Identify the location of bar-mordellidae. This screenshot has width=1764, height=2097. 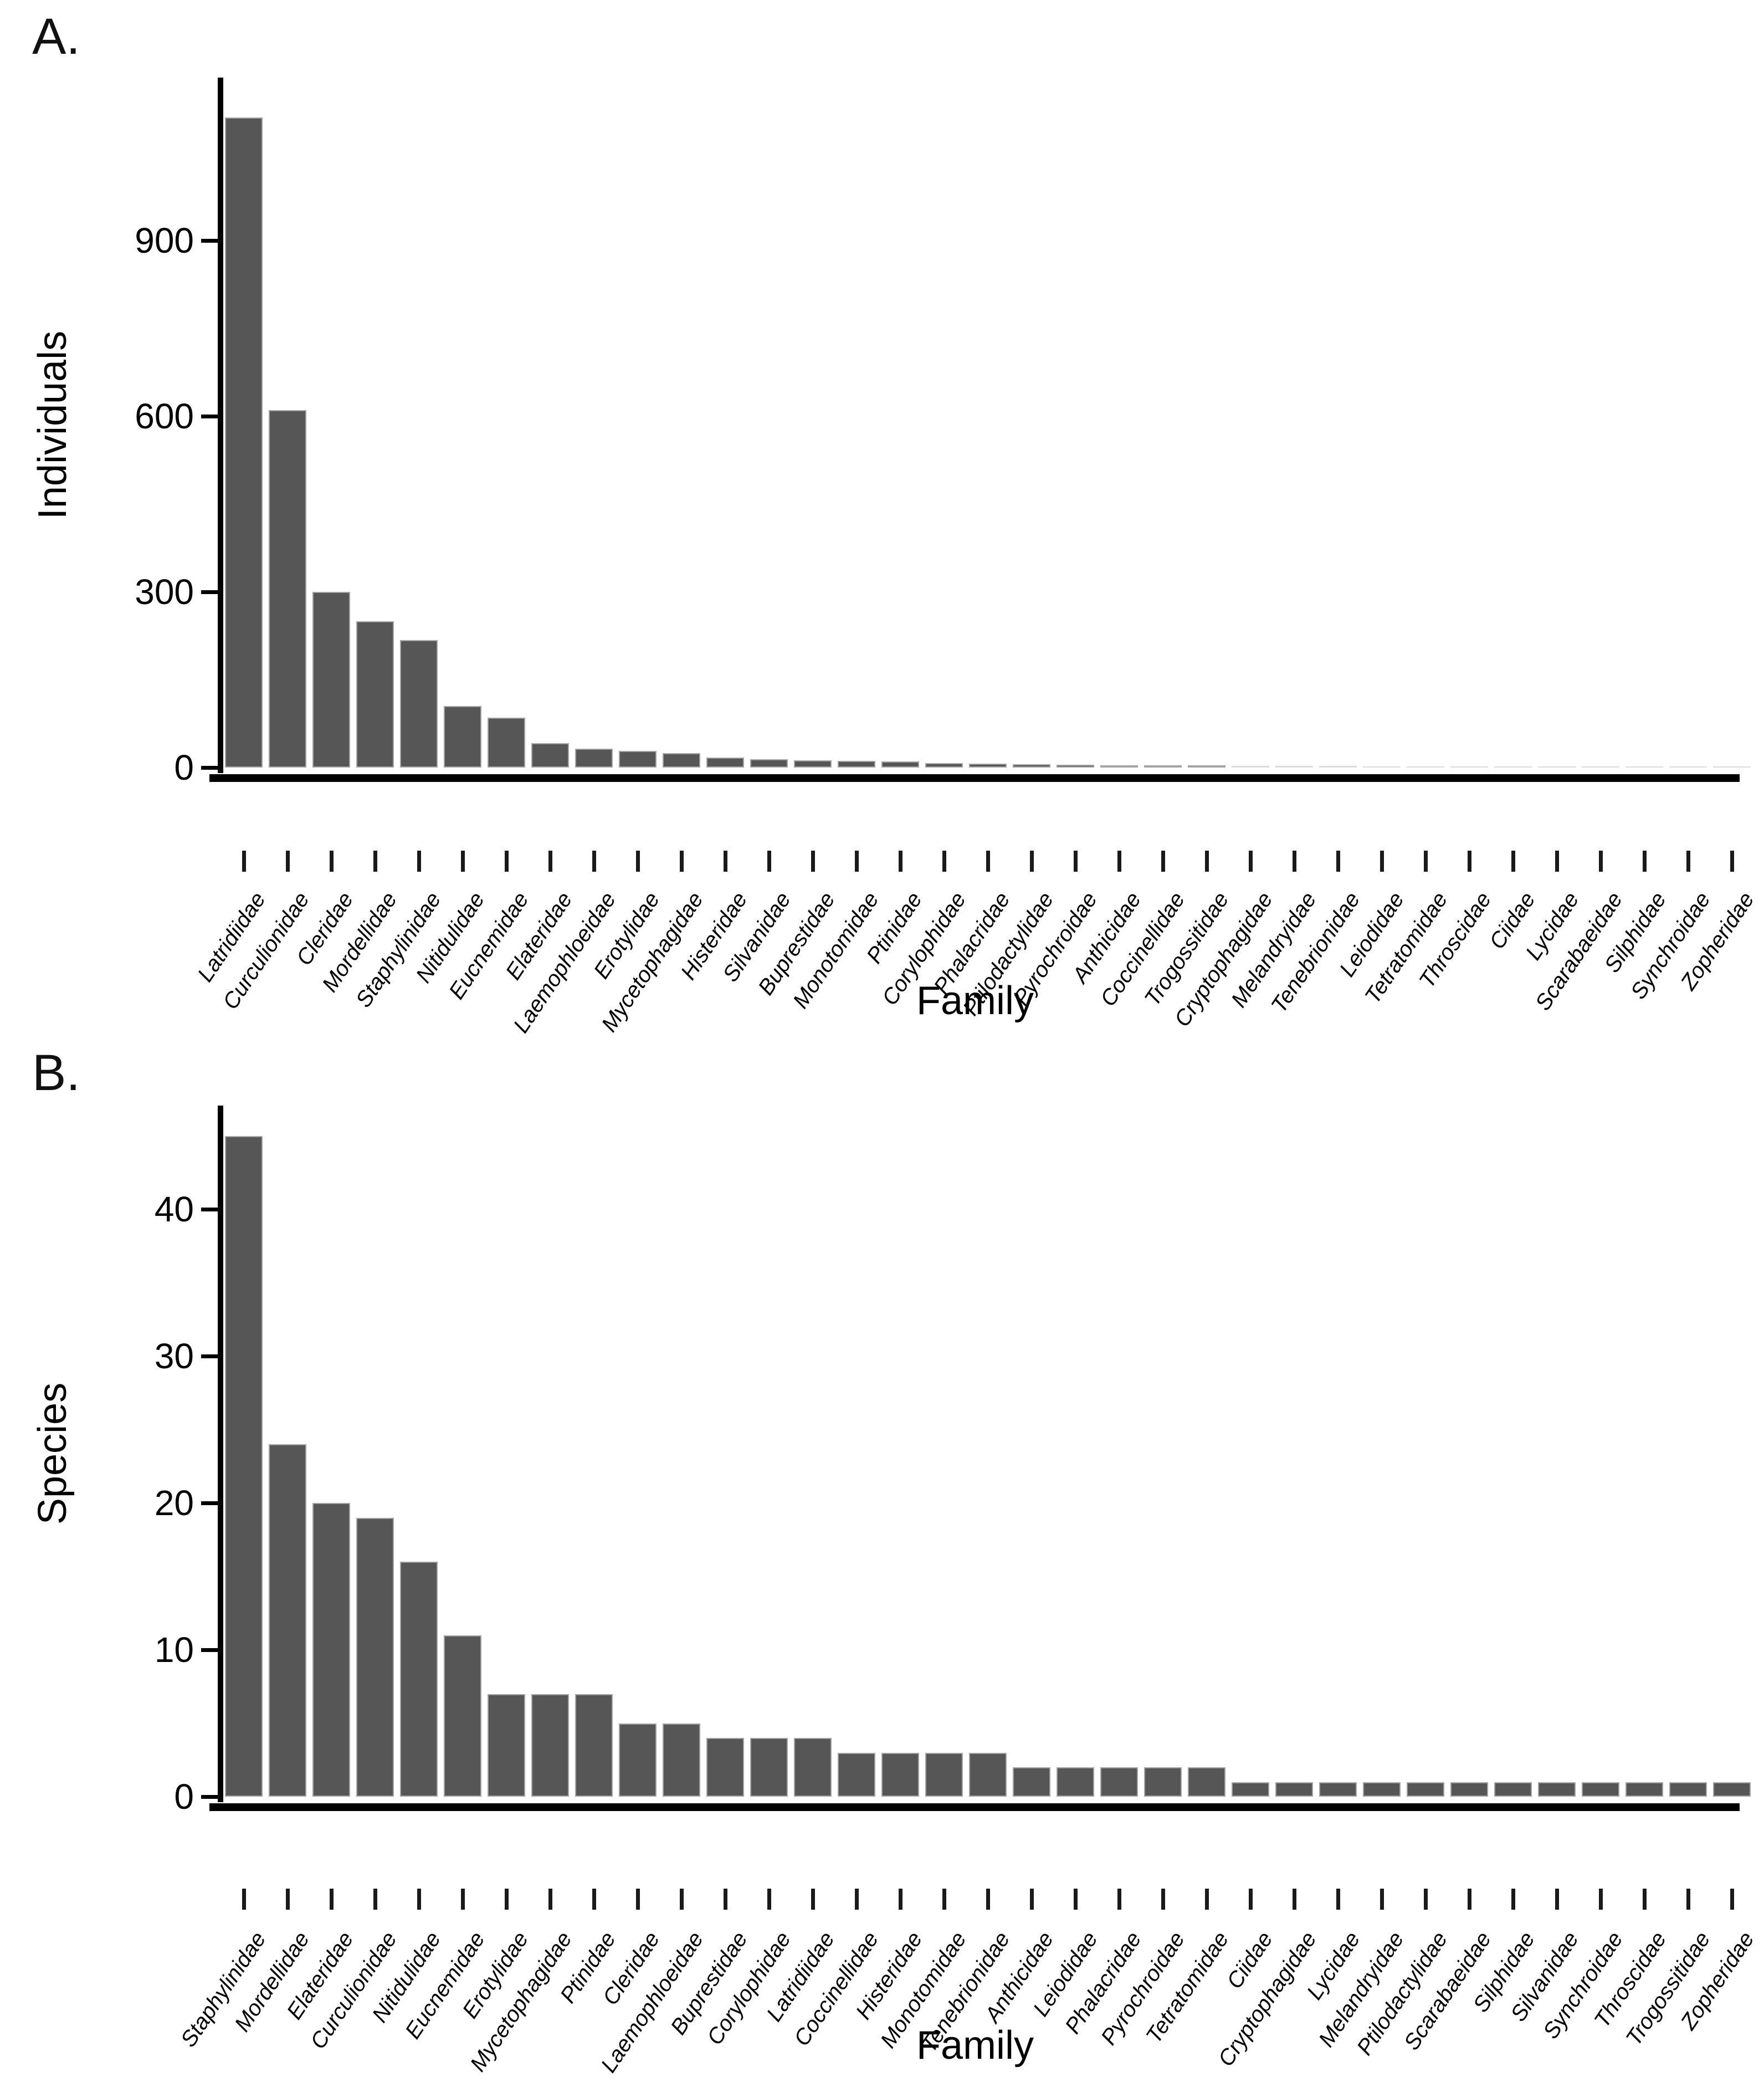
(288, 1620).